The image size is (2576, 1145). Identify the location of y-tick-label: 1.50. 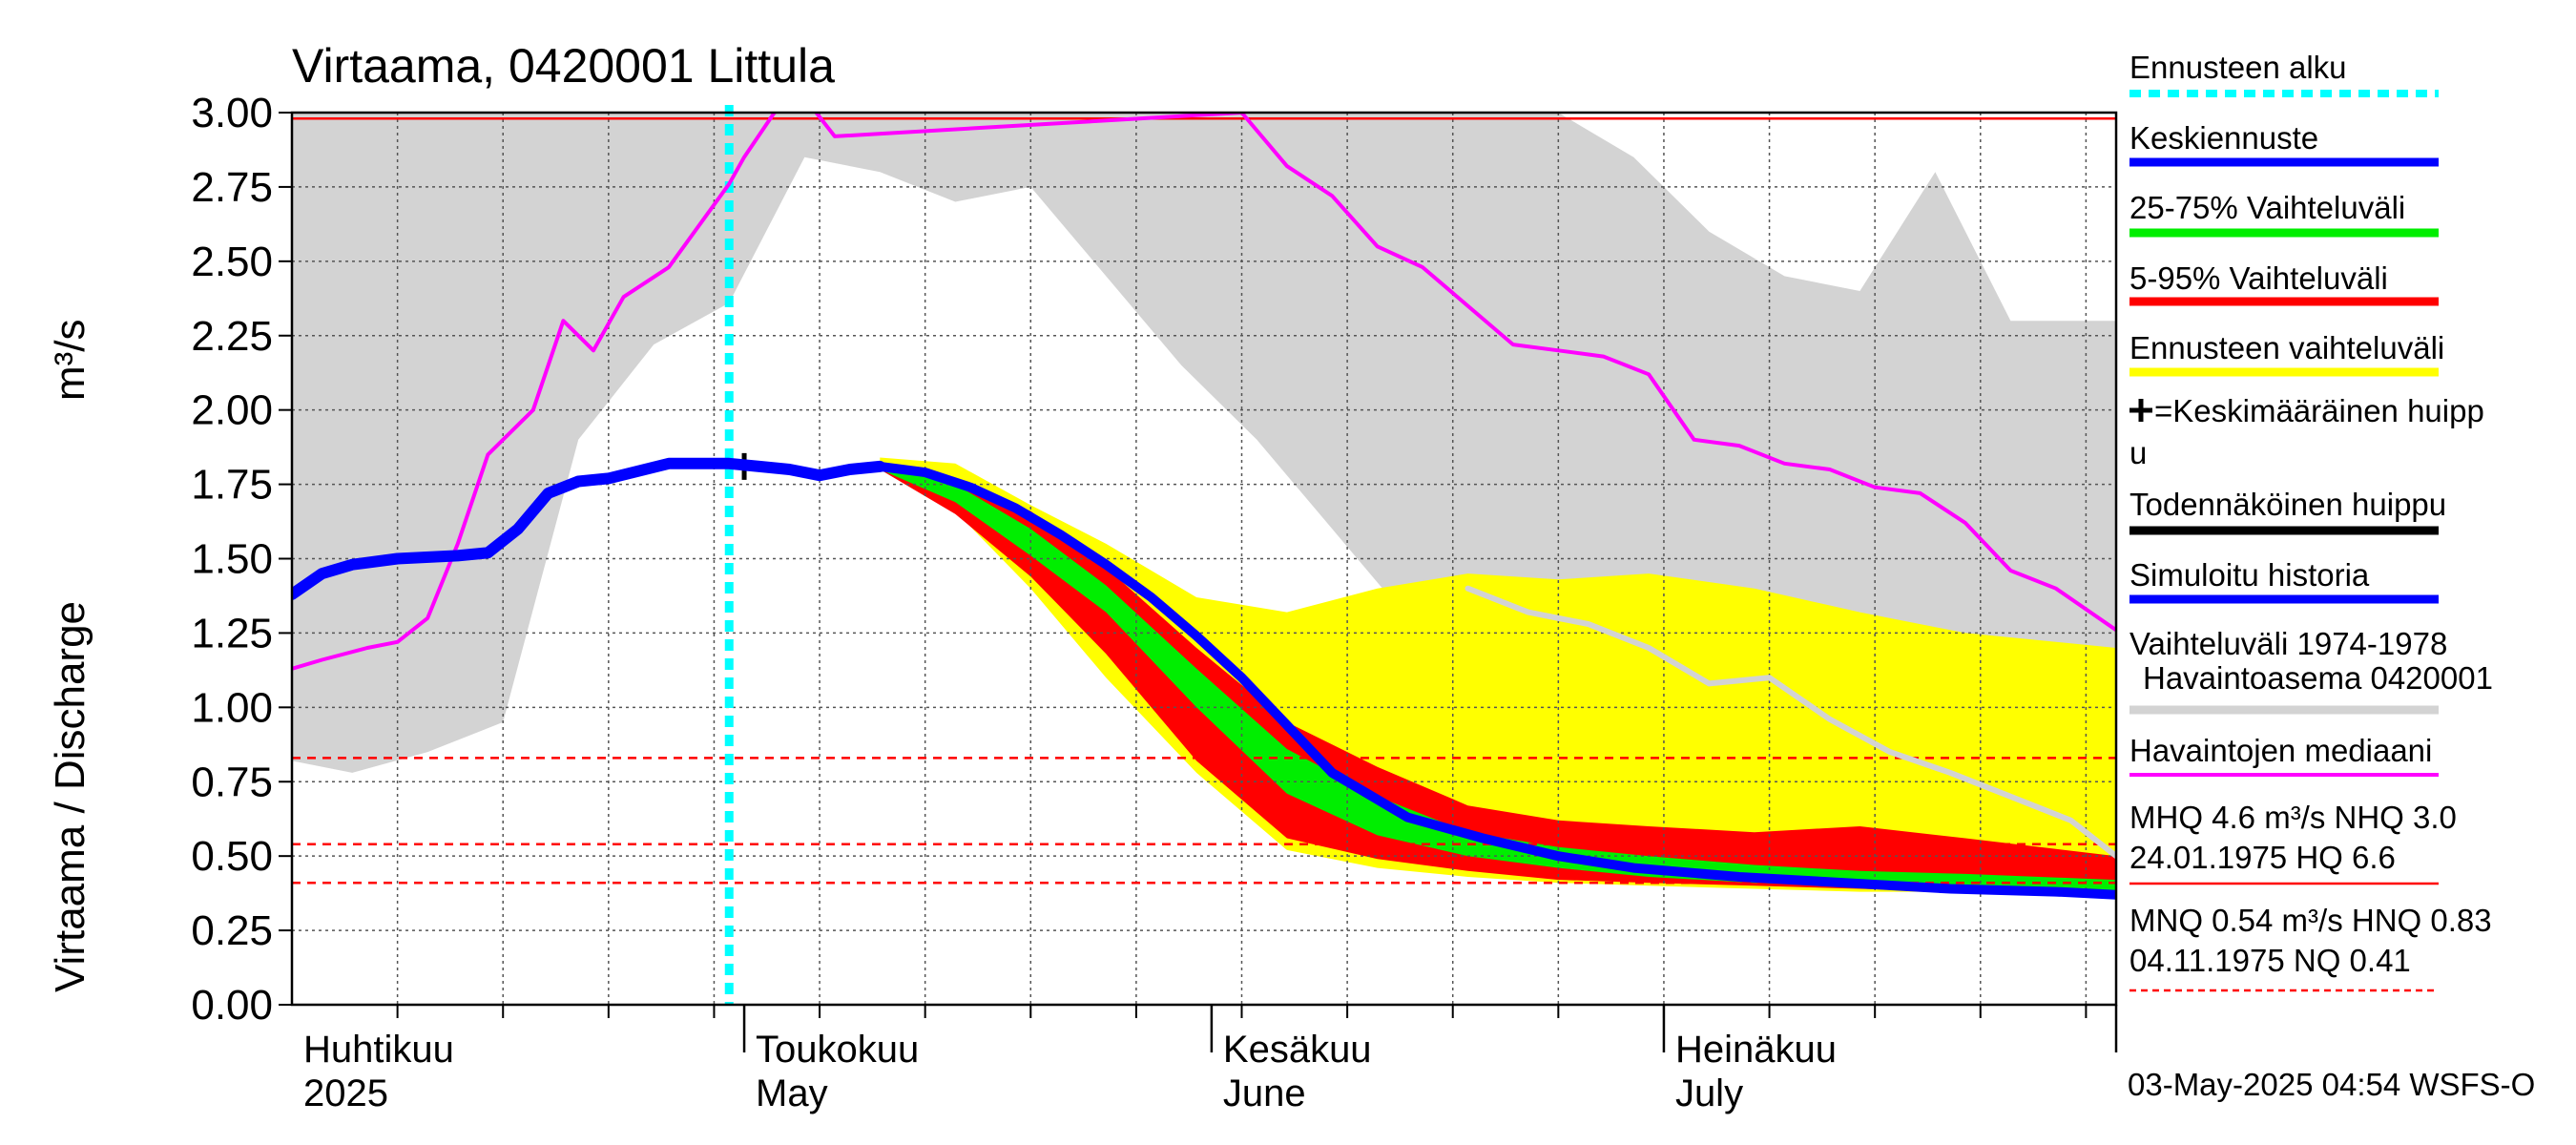
(232, 559).